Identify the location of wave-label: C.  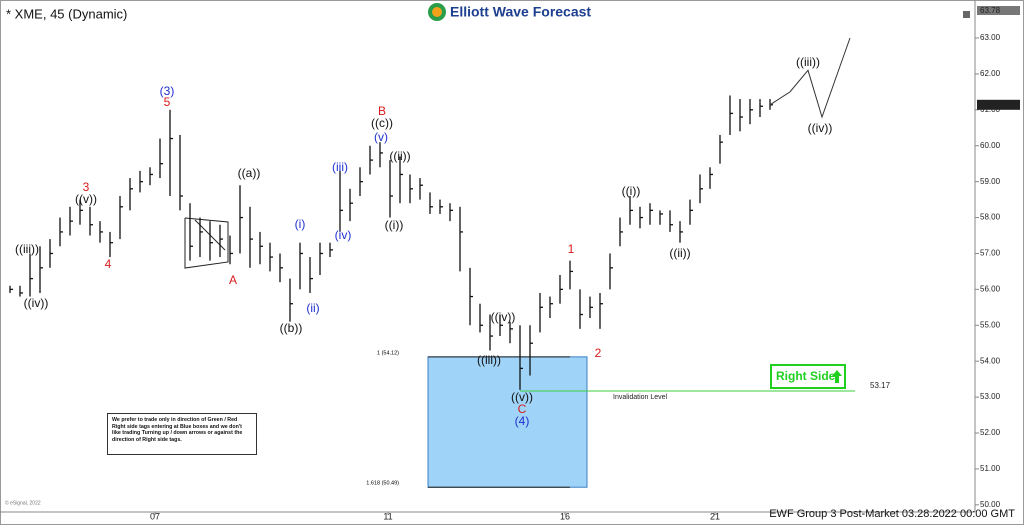
(522, 409).